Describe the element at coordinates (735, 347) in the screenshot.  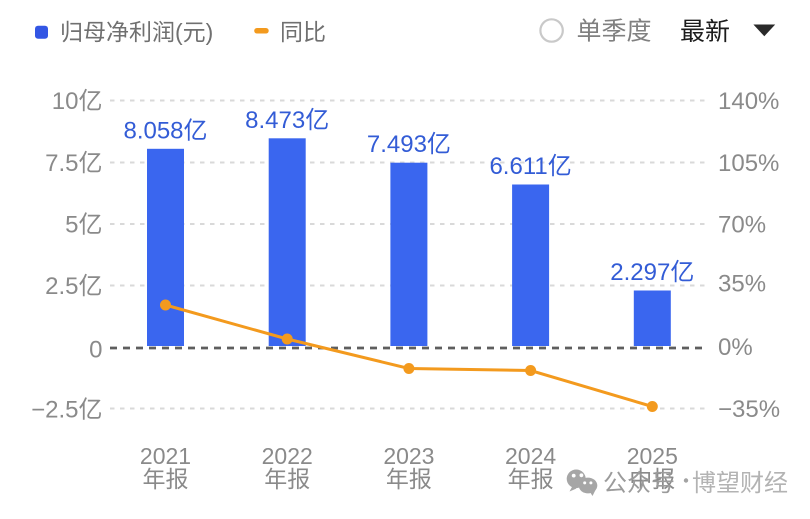
I see `svg-text: 0%` at that location.